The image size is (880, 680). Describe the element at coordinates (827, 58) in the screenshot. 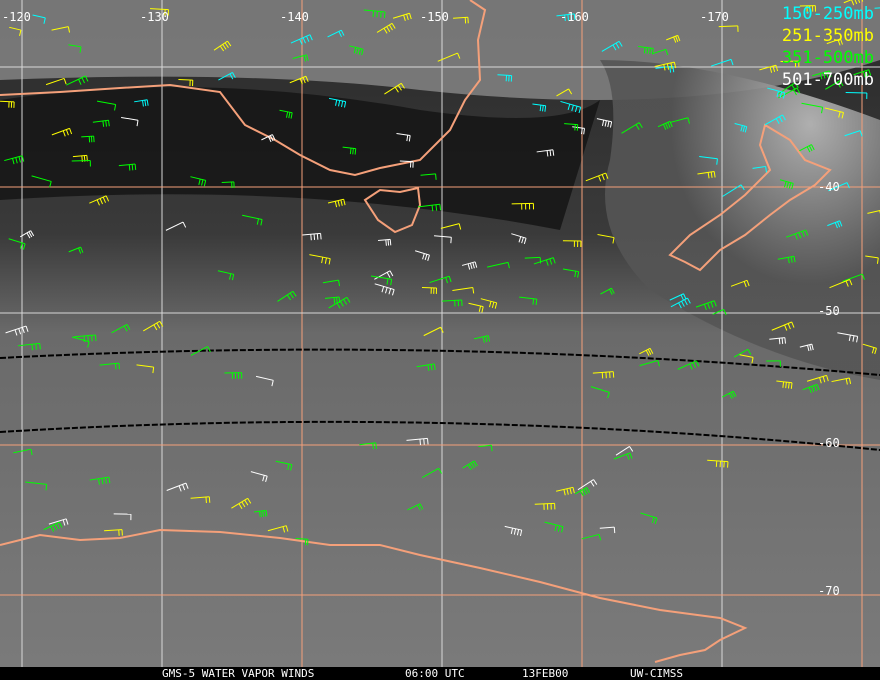

I see `legend-351-500: 351-500mb` at that location.